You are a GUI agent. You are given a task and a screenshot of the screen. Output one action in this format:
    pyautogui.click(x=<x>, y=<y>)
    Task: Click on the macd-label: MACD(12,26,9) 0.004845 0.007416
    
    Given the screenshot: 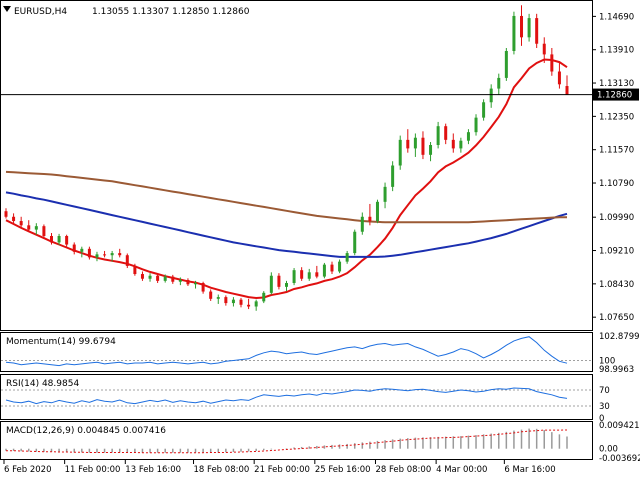 What is the action you would take?
    pyautogui.click(x=86, y=431)
    